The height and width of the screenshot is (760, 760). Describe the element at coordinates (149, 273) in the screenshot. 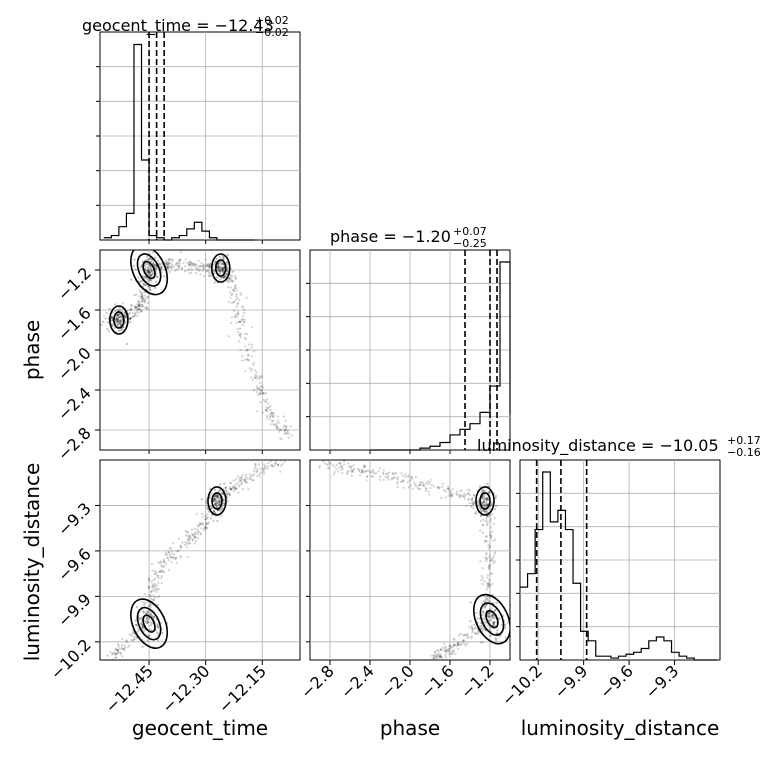

I see `contour-geocent_time-phase` at that location.